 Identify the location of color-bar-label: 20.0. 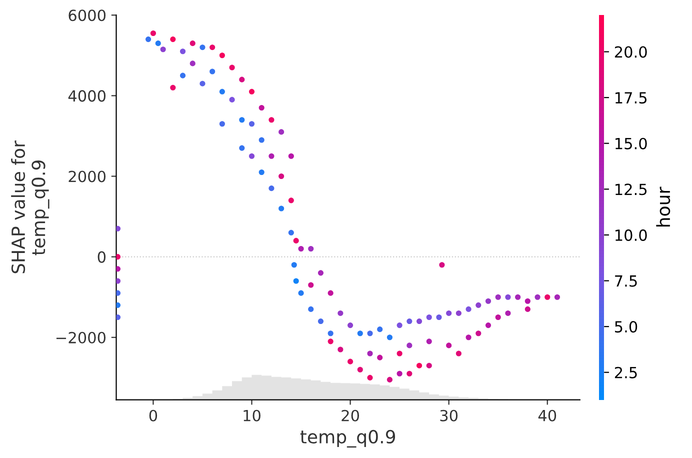
(630, 52).